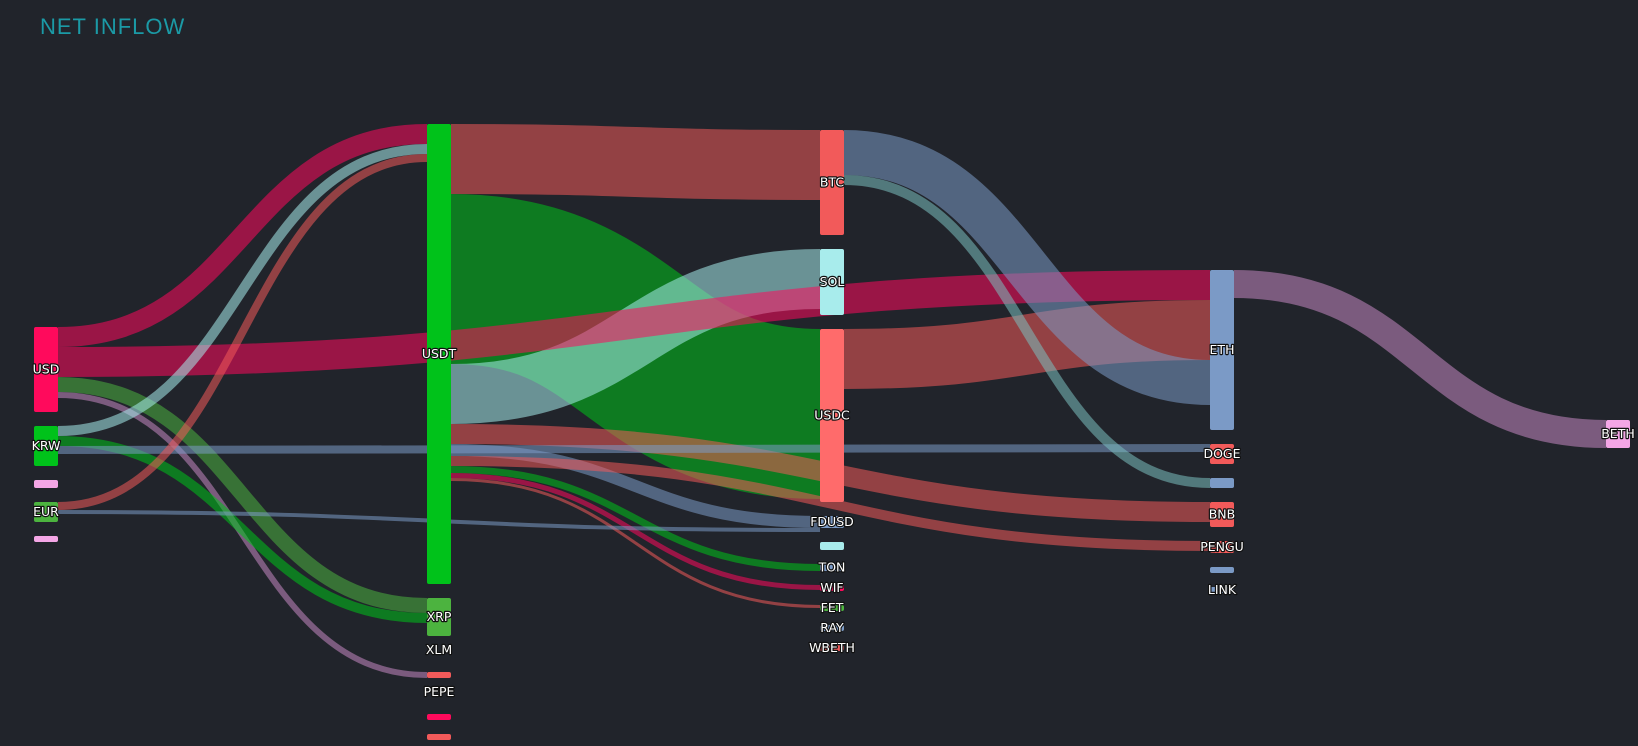  I want to click on node-wbeth, so click(832, 648).